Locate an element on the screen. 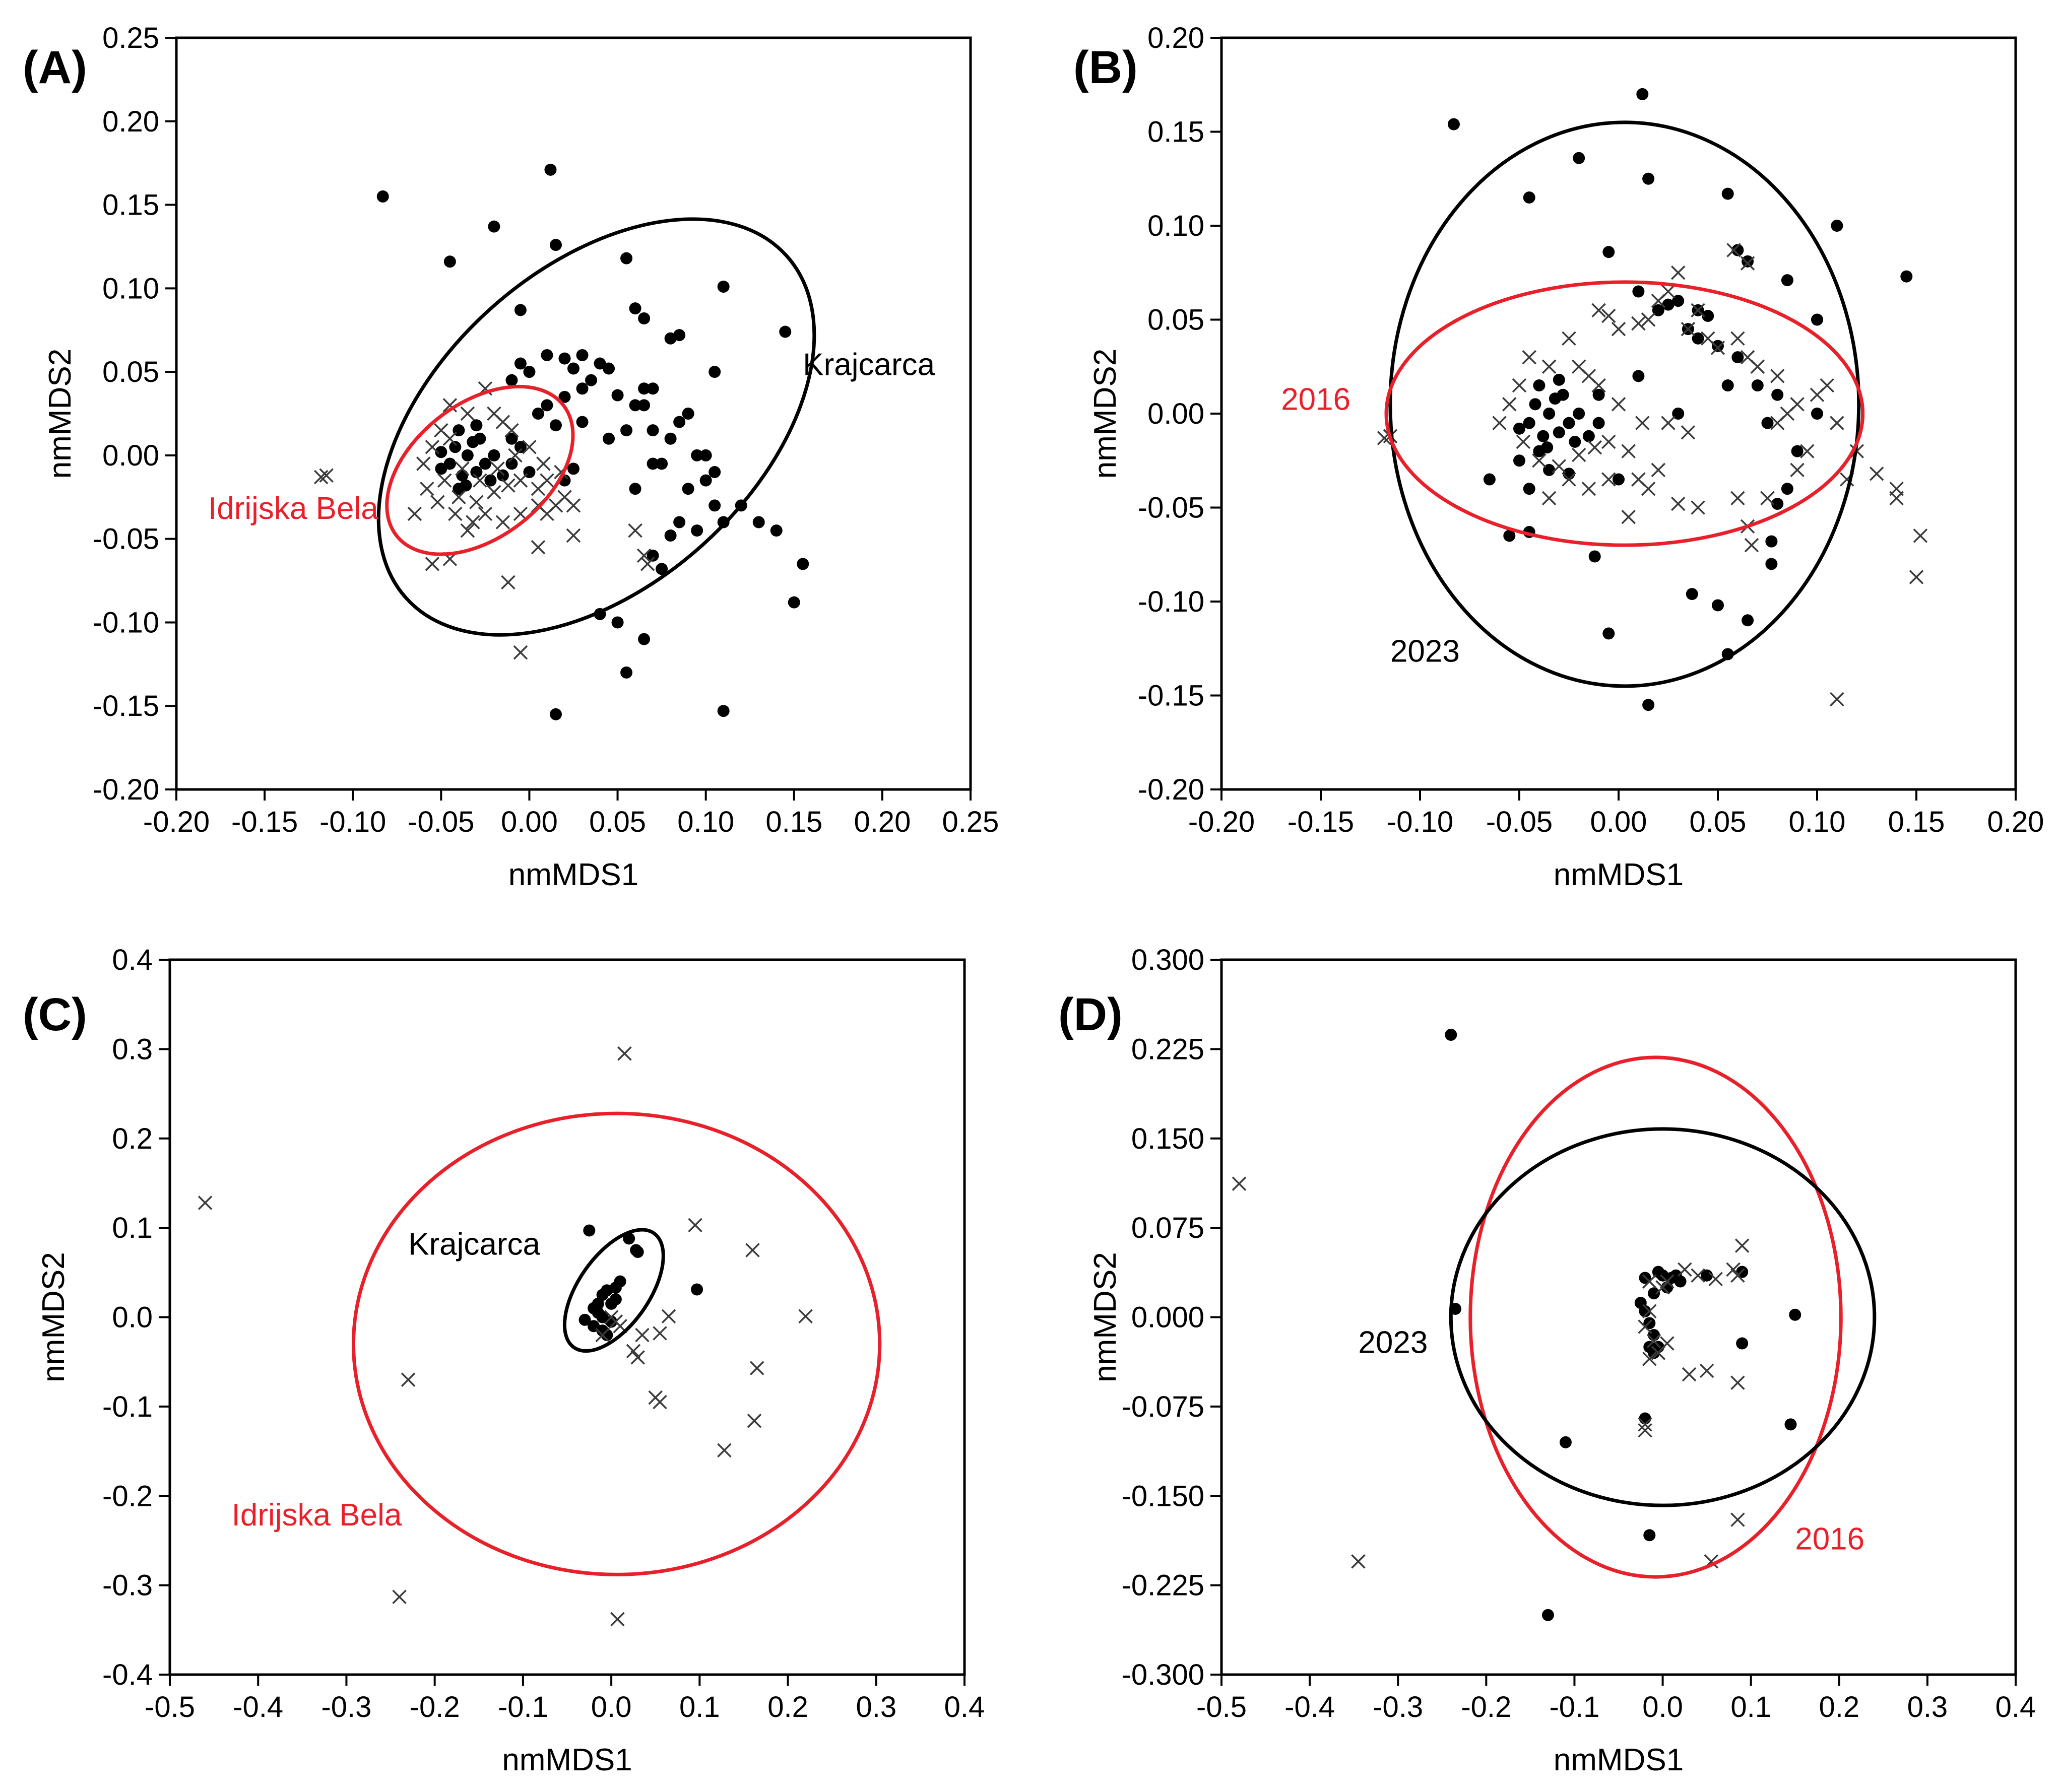 Image resolution: width=2060 pixels, height=1792 pixels. y-tick-label: -0.225 is located at coordinates (1163, 1586).